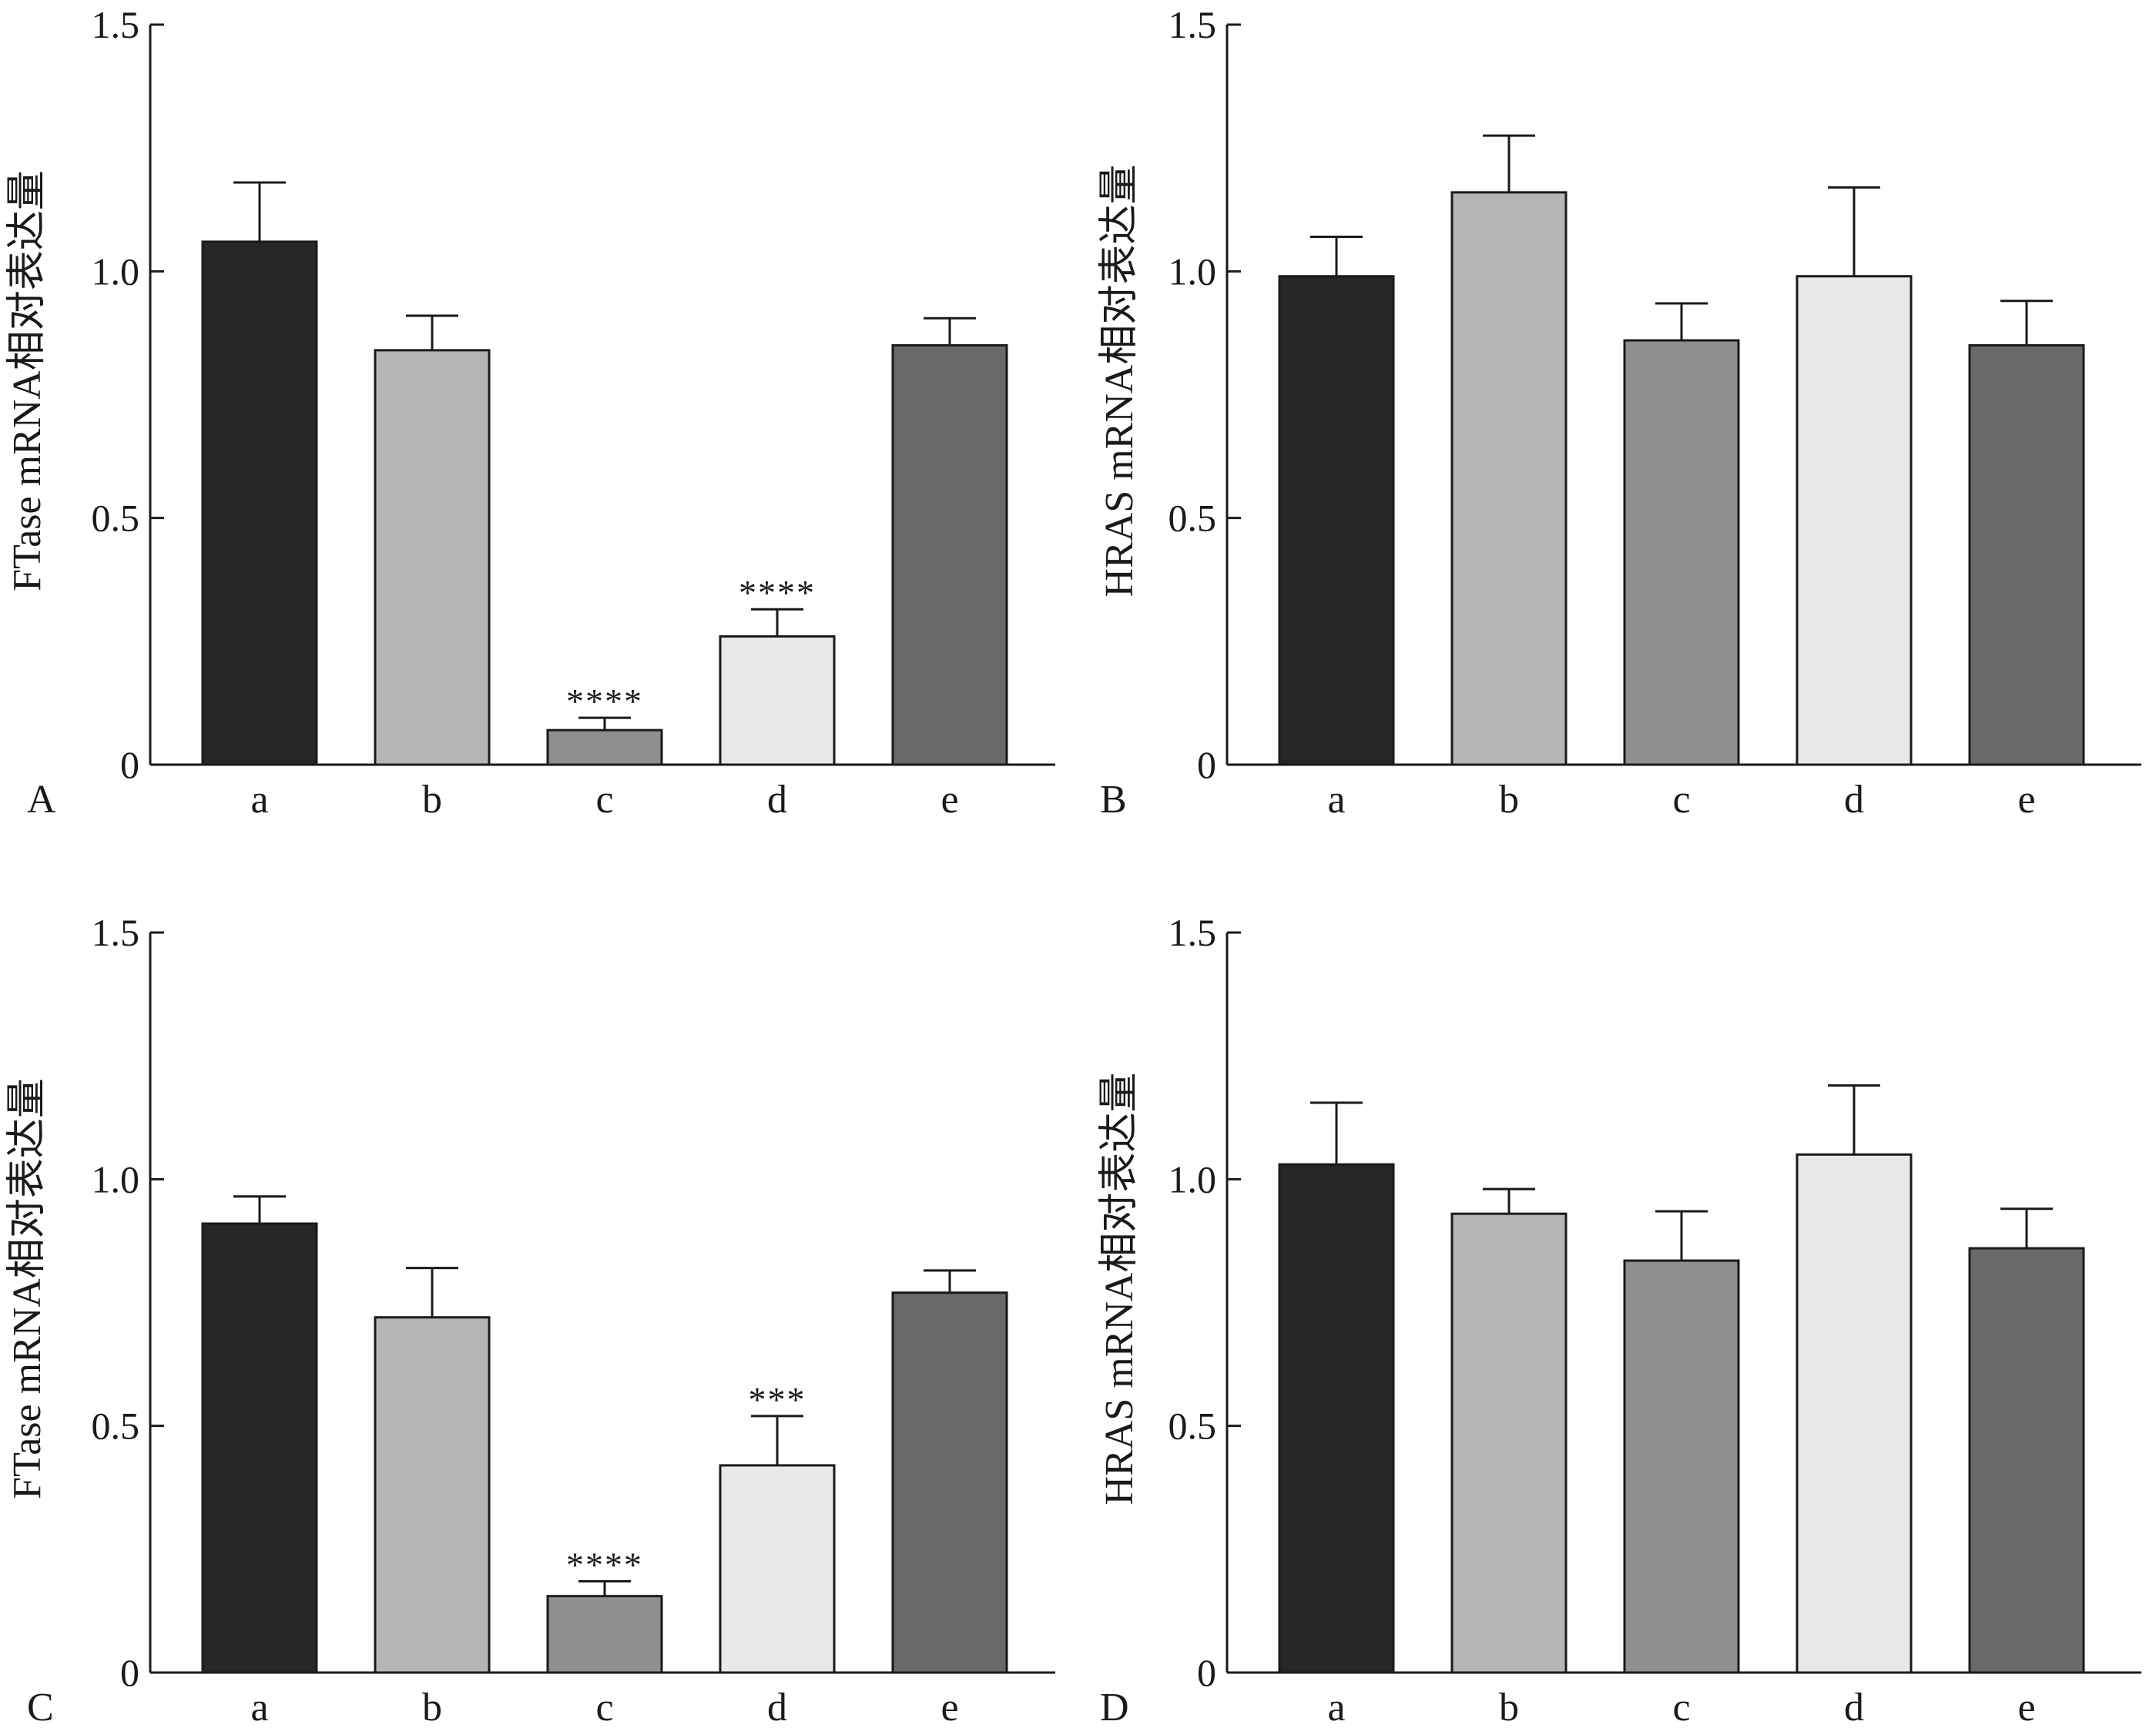 The width and height of the screenshot is (2156, 1728). Describe the element at coordinates (1114, 1707) in the screenshot. I see `panel-label: D` at that location.